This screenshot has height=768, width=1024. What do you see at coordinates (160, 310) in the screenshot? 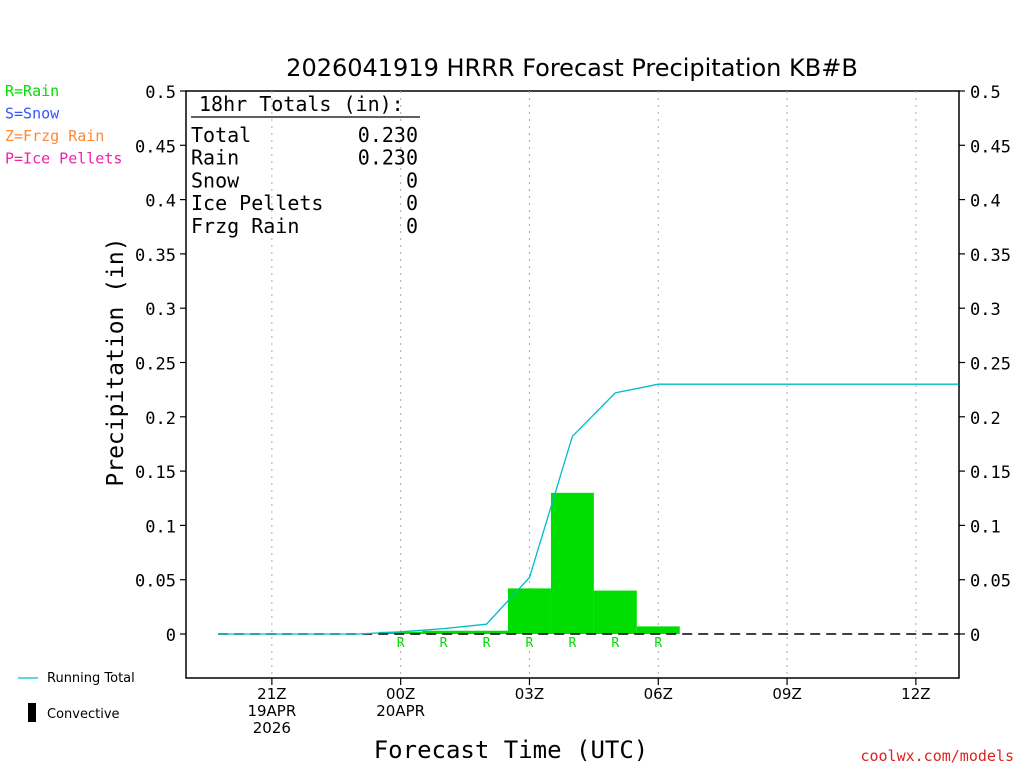
I see `y-tick-label-left: 0.3` at bounding box center [160, 310].